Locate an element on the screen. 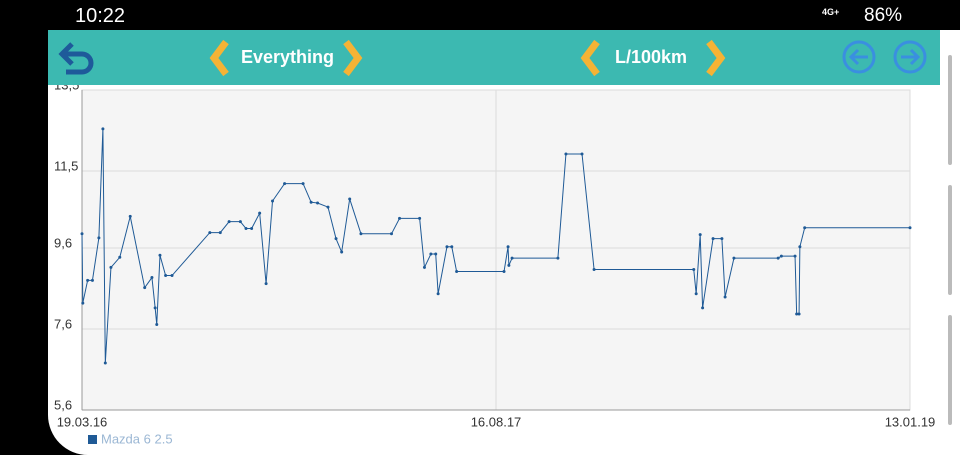  scrollbar is located at coordinates (950, 242).